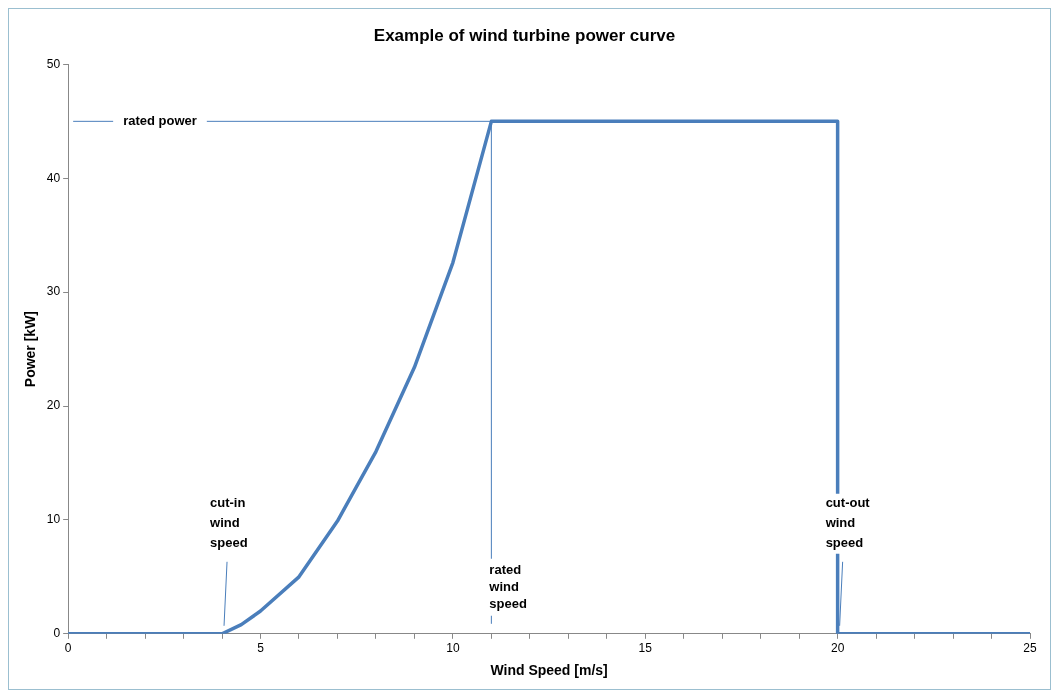  I want to click on chart-title: Example of wind turbine power curve, so click(524, 35).